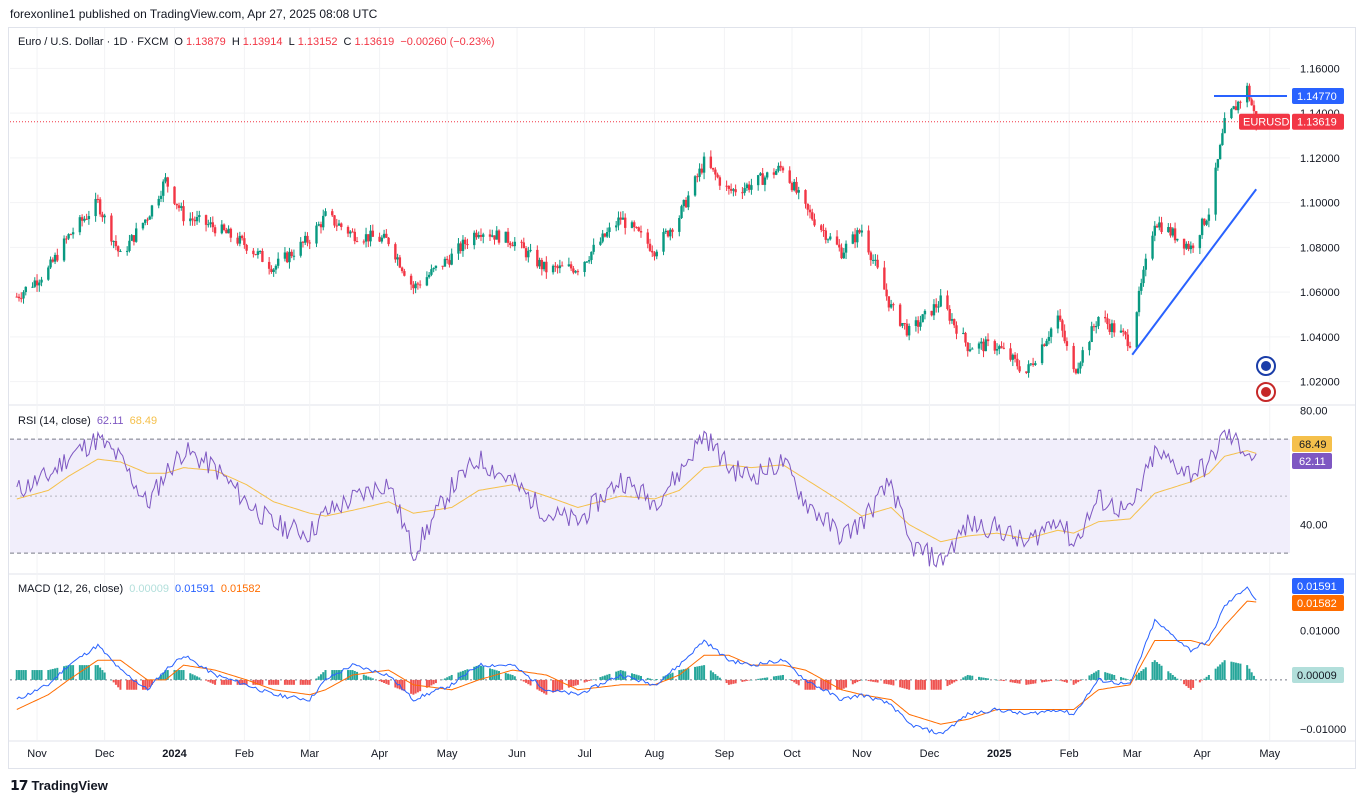 The height and width of the screenshot is (803, 1364). I want to click on x-tick-label: Jun, so click(517, 754).